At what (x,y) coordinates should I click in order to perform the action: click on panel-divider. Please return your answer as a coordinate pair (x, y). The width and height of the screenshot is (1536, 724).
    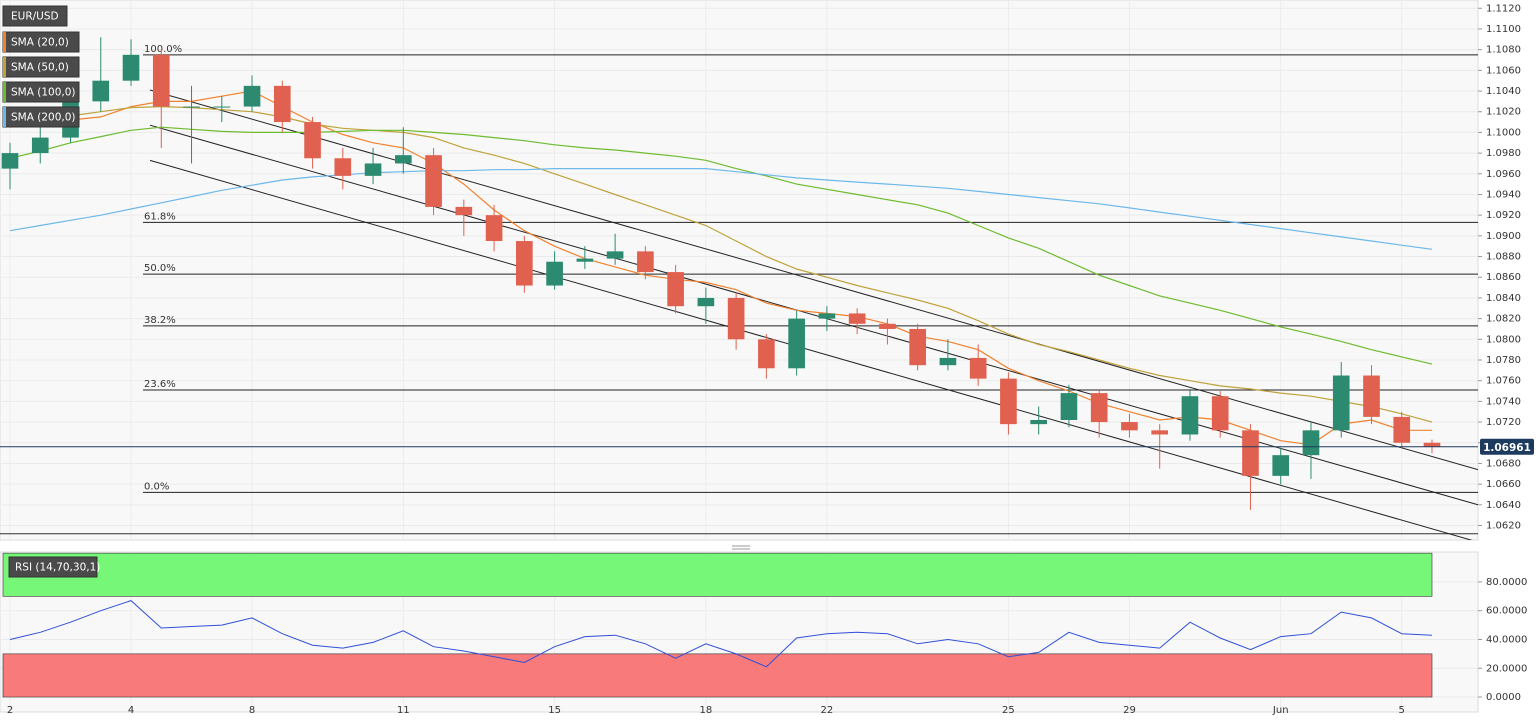
    Looking at the image, I should click on (768, 546).